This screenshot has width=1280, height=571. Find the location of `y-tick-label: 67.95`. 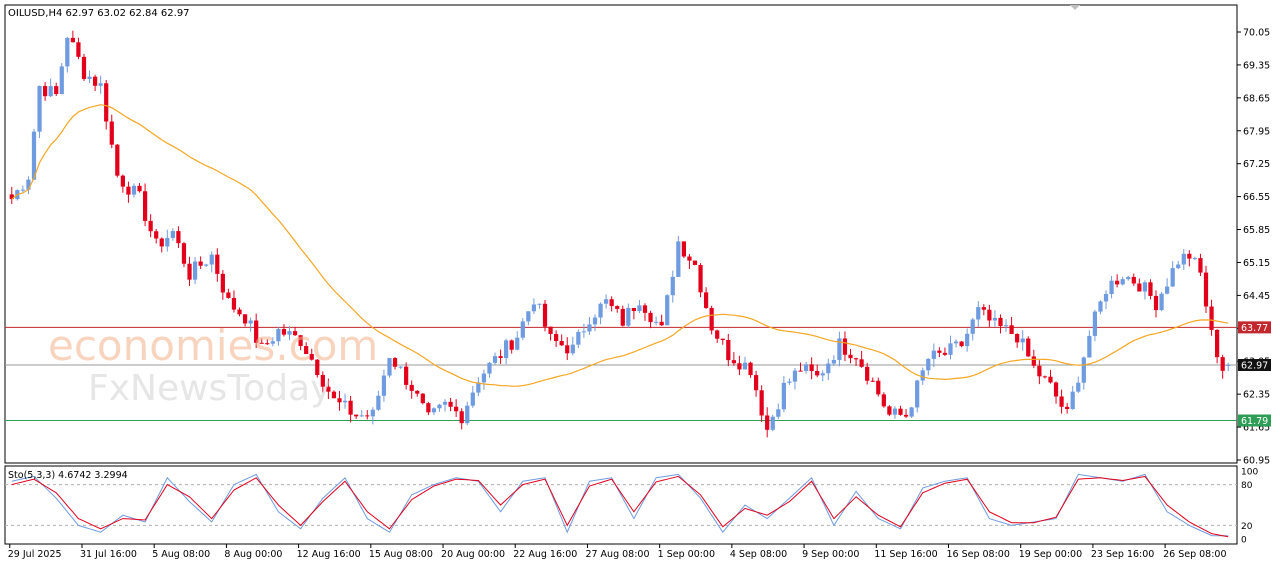

y-tick-label: 67.95 is located at coordinates (1256, 131).